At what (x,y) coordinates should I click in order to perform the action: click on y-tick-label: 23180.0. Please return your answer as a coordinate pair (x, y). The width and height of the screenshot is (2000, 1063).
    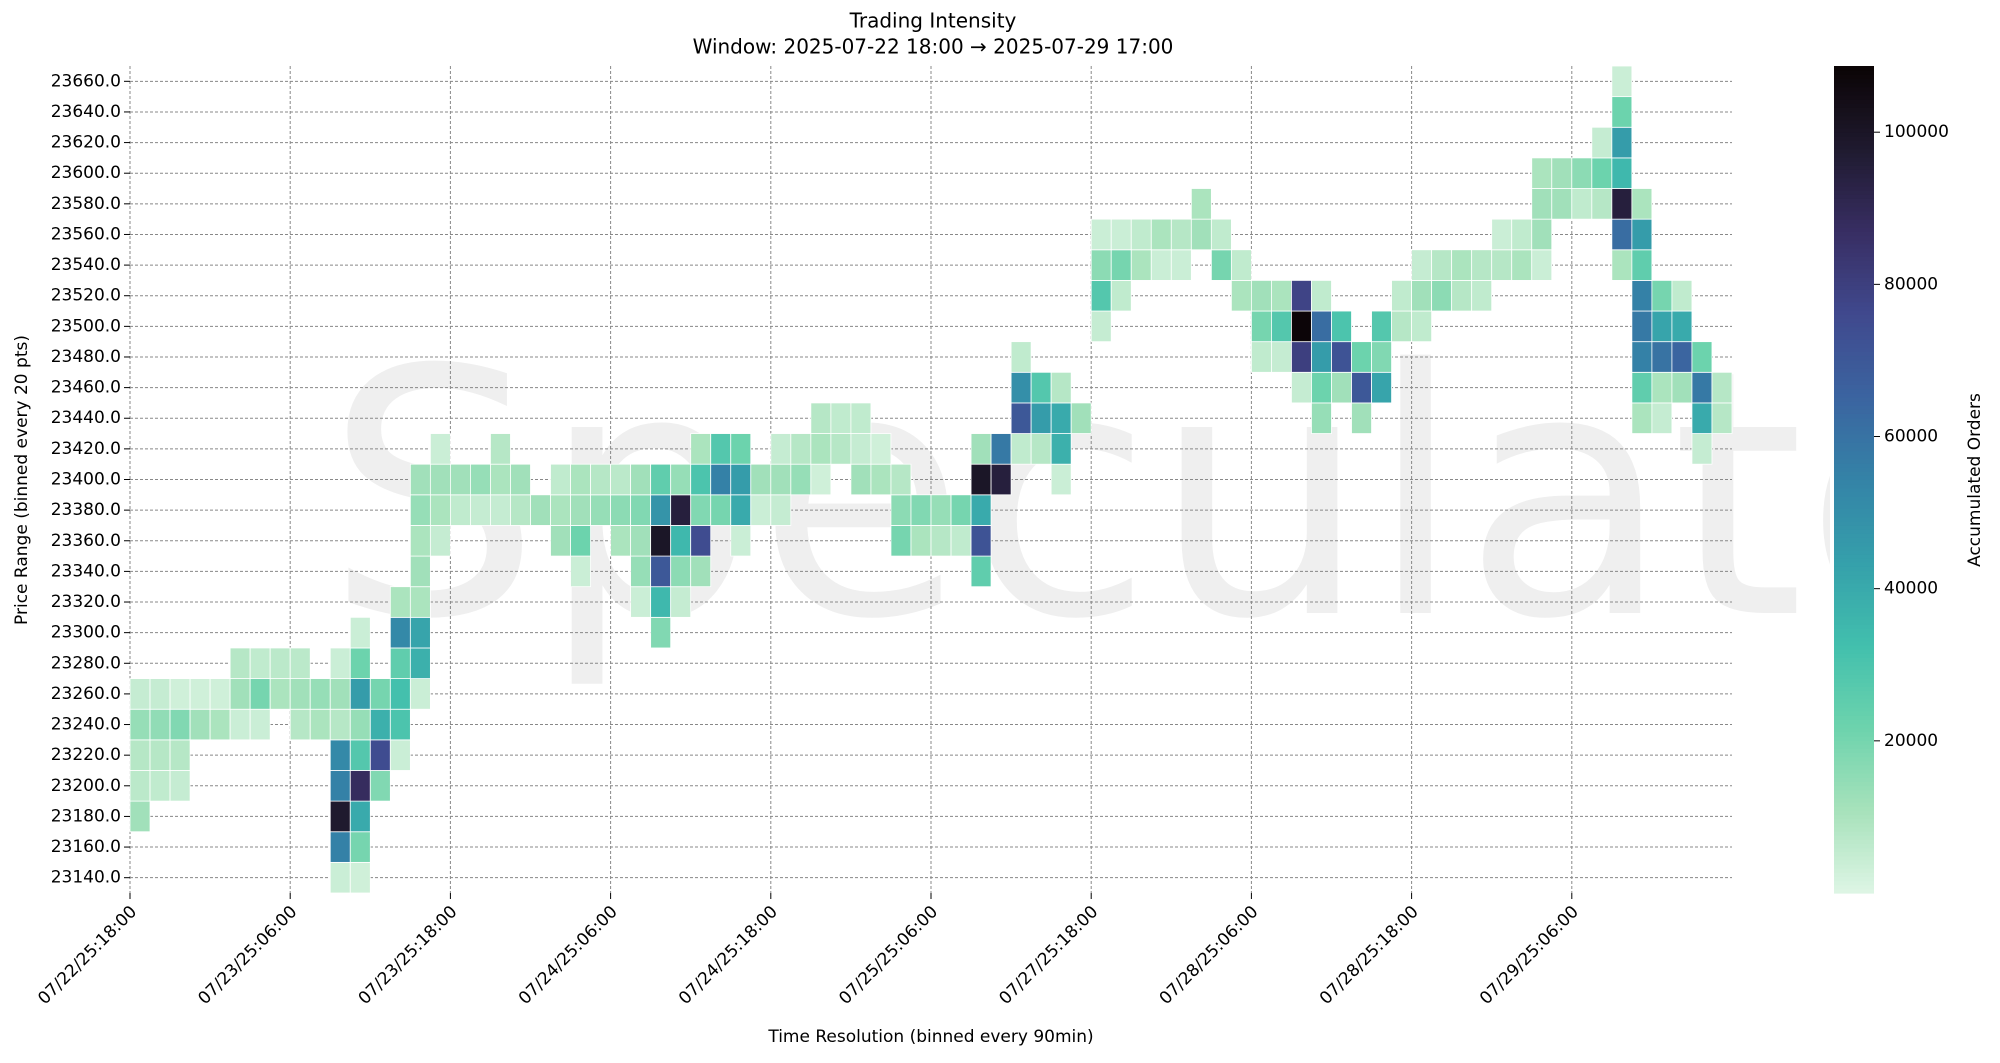
    Looking at the image, I should click on (86, 816).